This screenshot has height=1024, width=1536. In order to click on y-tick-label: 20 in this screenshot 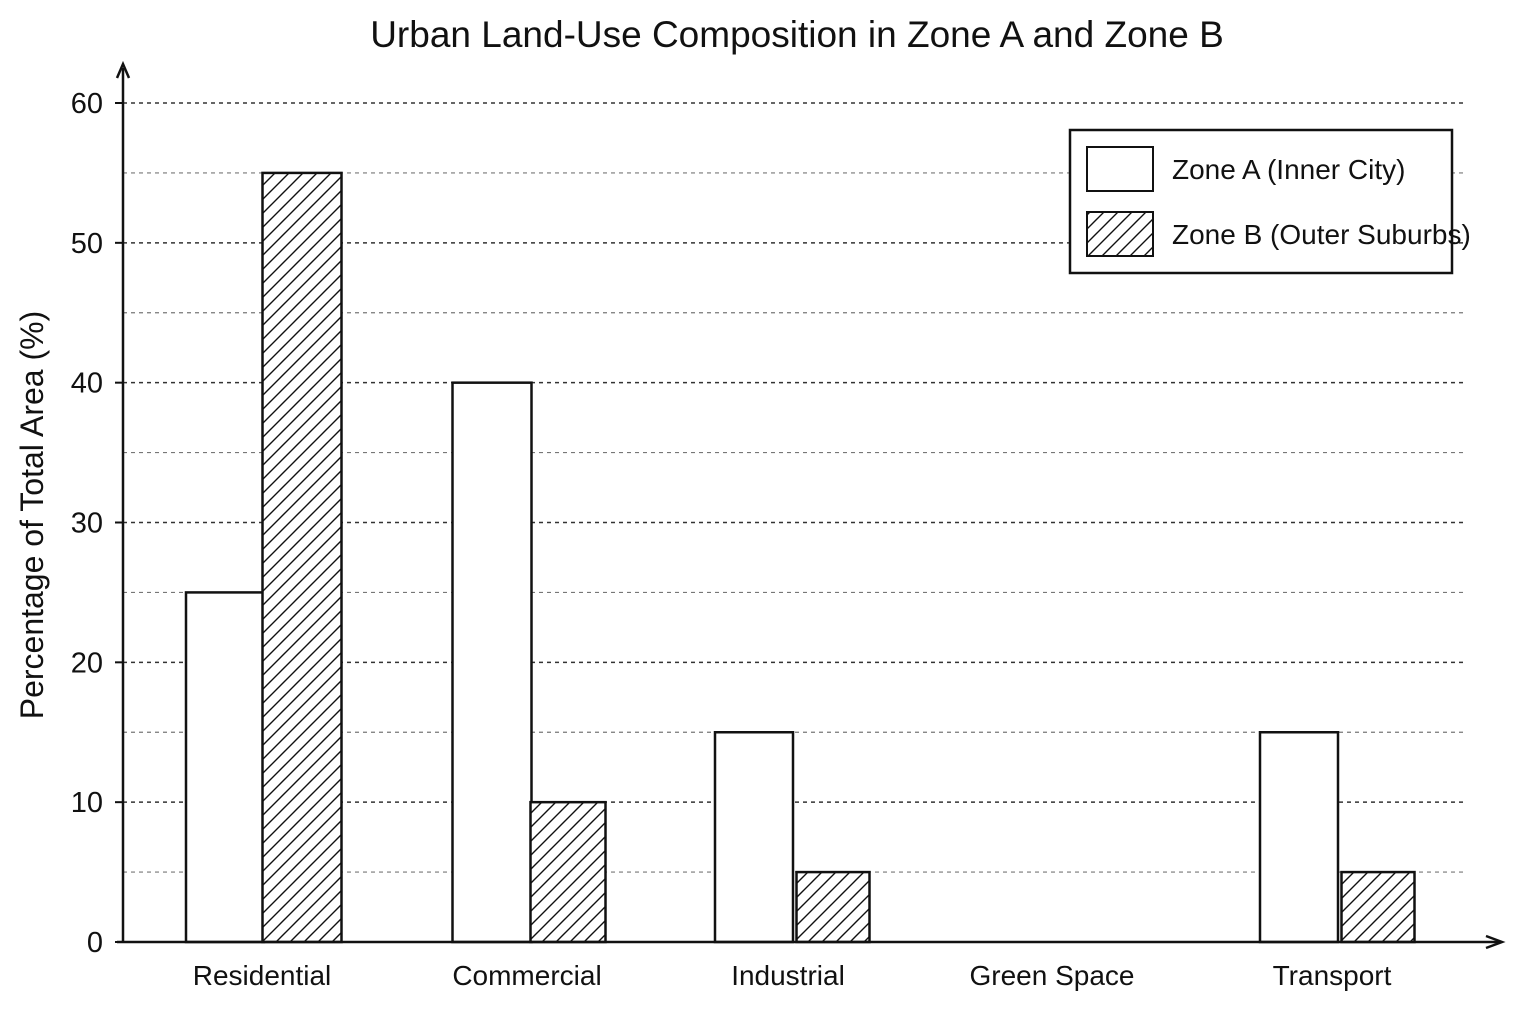, I will do `click(87, 663)`.